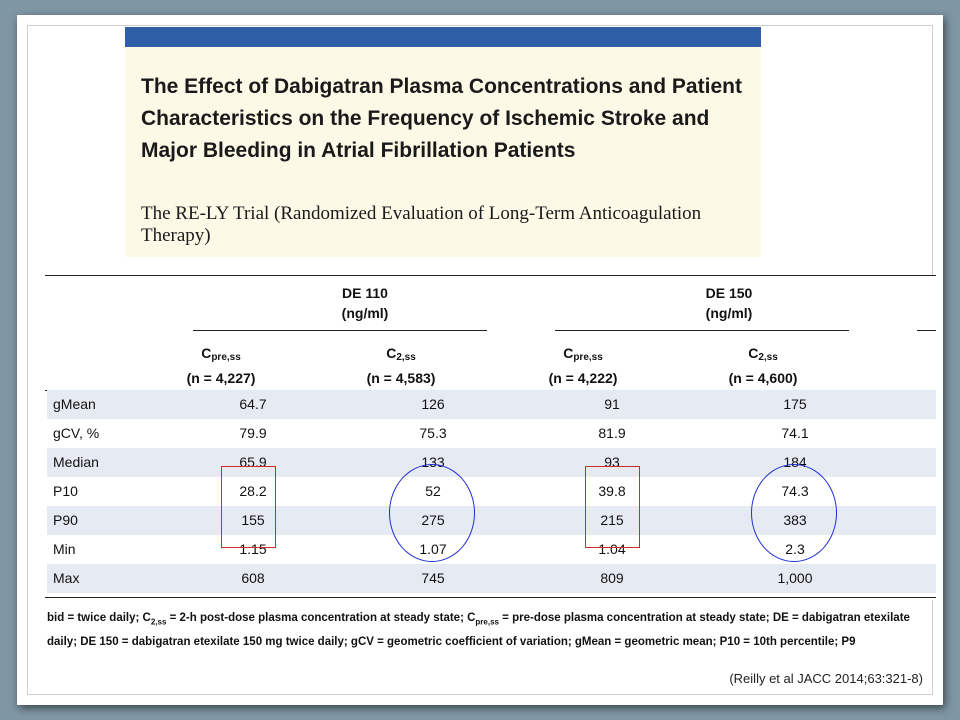 The width and height of the screenshot is (960, 720). I want to click on table-row: Max 608 745 809 1,000, so click(491, 578).